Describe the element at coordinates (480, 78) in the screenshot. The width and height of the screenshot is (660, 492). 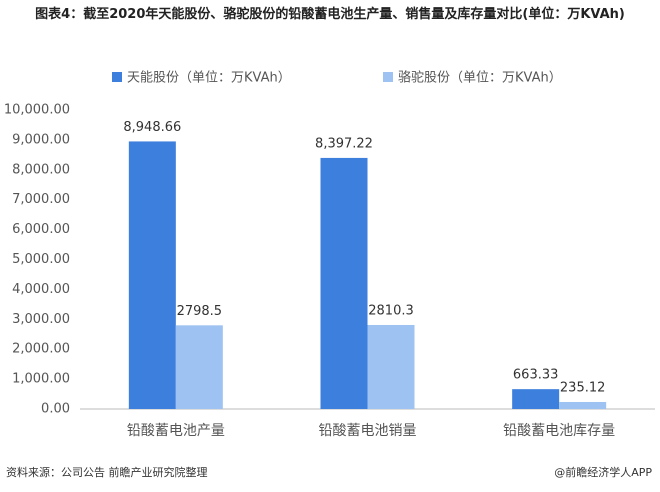
I see `legend-label: 骆驼股份（单位：万KVAh）` at that location.